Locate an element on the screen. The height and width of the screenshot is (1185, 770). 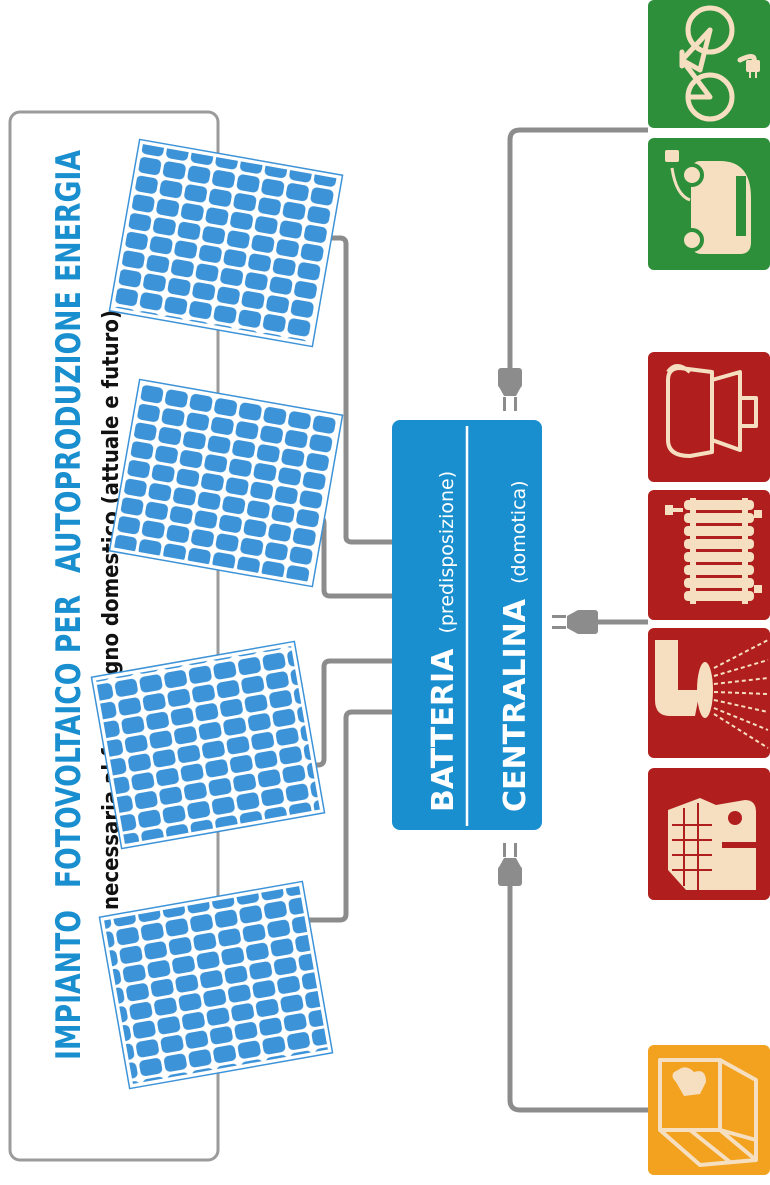
title-part-2: FOTOVOLTAICO PER is located at coordinates (69, 741).